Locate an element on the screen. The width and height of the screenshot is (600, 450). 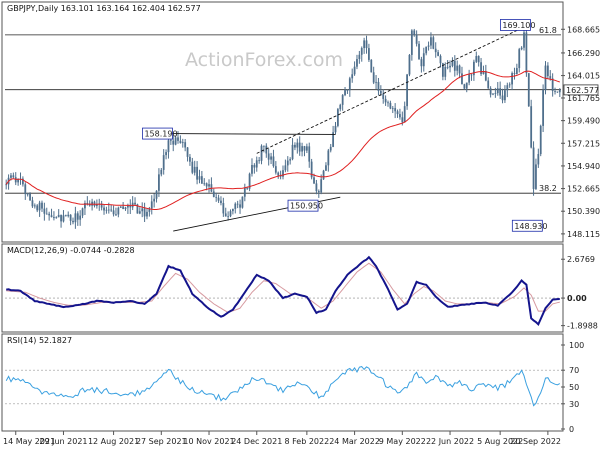
callout-label-3: 148.930 is located at coordinates (530, 226).